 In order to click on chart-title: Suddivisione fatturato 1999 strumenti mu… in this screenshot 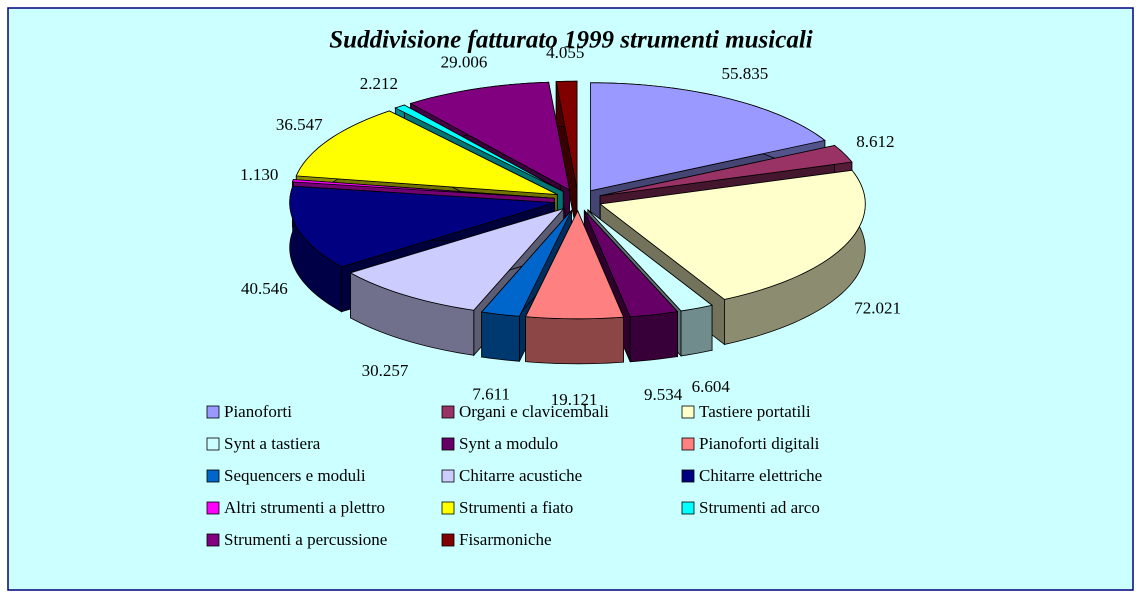, I will do `click(570, 40)`.